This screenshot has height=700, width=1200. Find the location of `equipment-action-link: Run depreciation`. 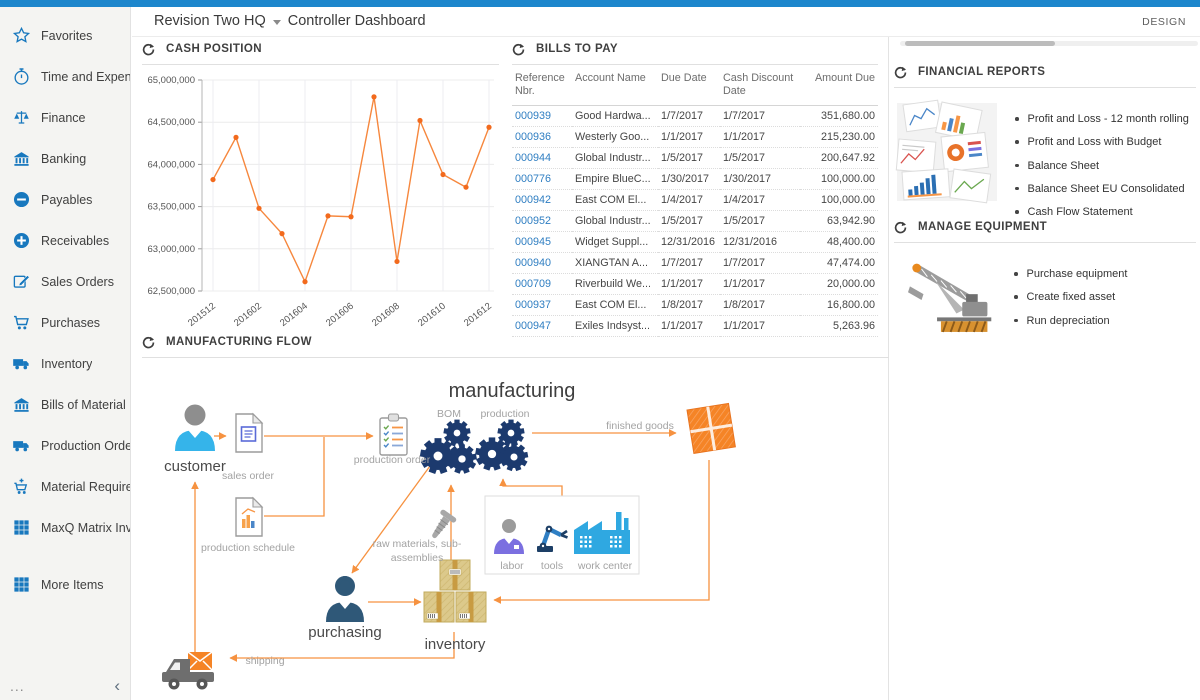

equipment-action-link: Run depreciation is located at coordinates (1068, 320).